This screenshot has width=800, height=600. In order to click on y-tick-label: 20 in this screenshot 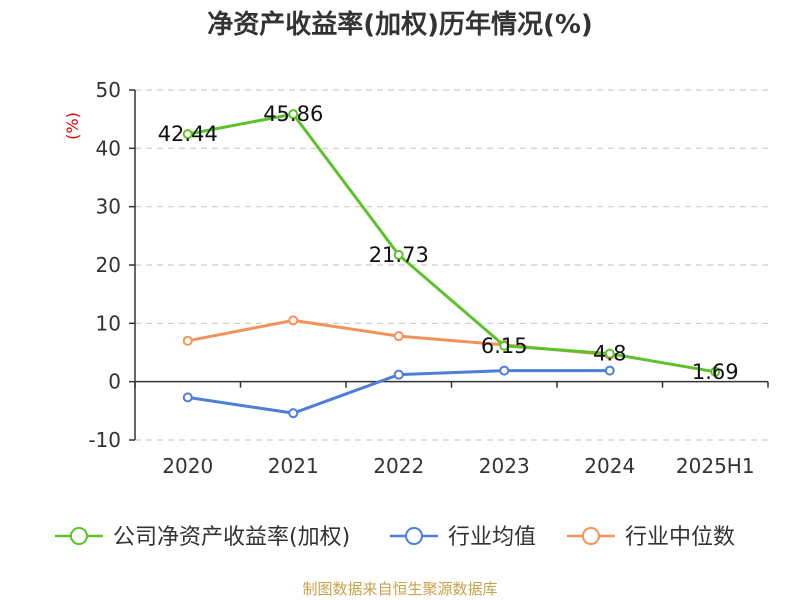, I will do `click(108, 265)`.